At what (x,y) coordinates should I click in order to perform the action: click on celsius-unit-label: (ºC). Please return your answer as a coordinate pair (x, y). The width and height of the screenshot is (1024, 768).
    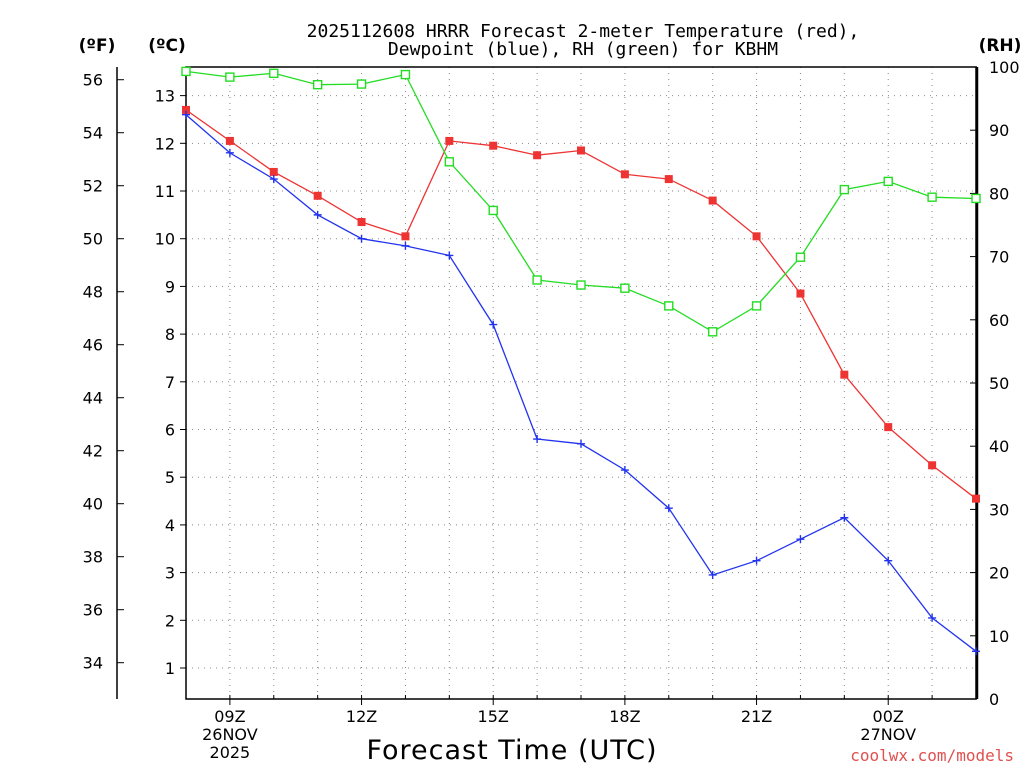
    Looking at the image, I should click on (167, 46).